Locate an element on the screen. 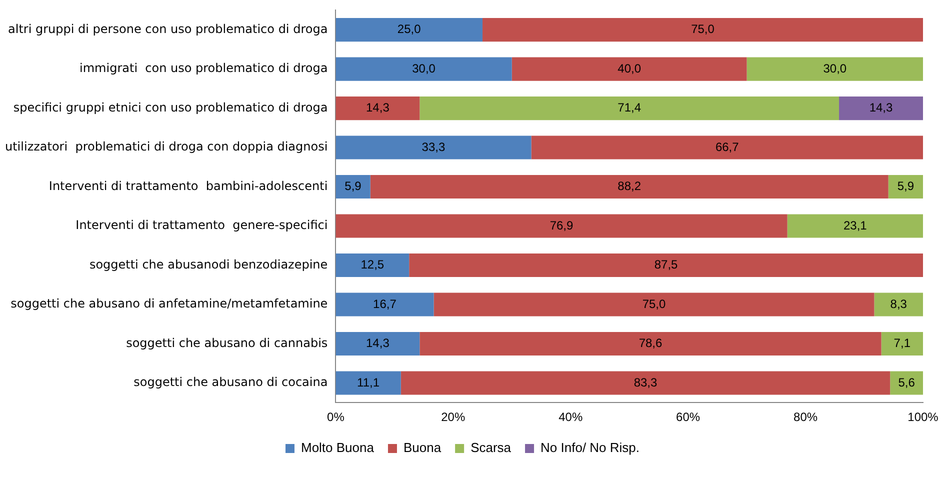 This screenshot has width=943, height=495. data-label: 7,1 is located at coordinates (902, 343).